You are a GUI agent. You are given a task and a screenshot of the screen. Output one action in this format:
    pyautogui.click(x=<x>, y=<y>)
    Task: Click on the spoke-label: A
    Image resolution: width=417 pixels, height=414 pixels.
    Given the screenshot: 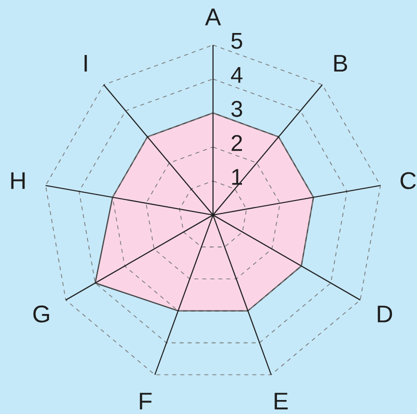 What is the action you would take?
    pyautogui.click(x=213, y=17)
    